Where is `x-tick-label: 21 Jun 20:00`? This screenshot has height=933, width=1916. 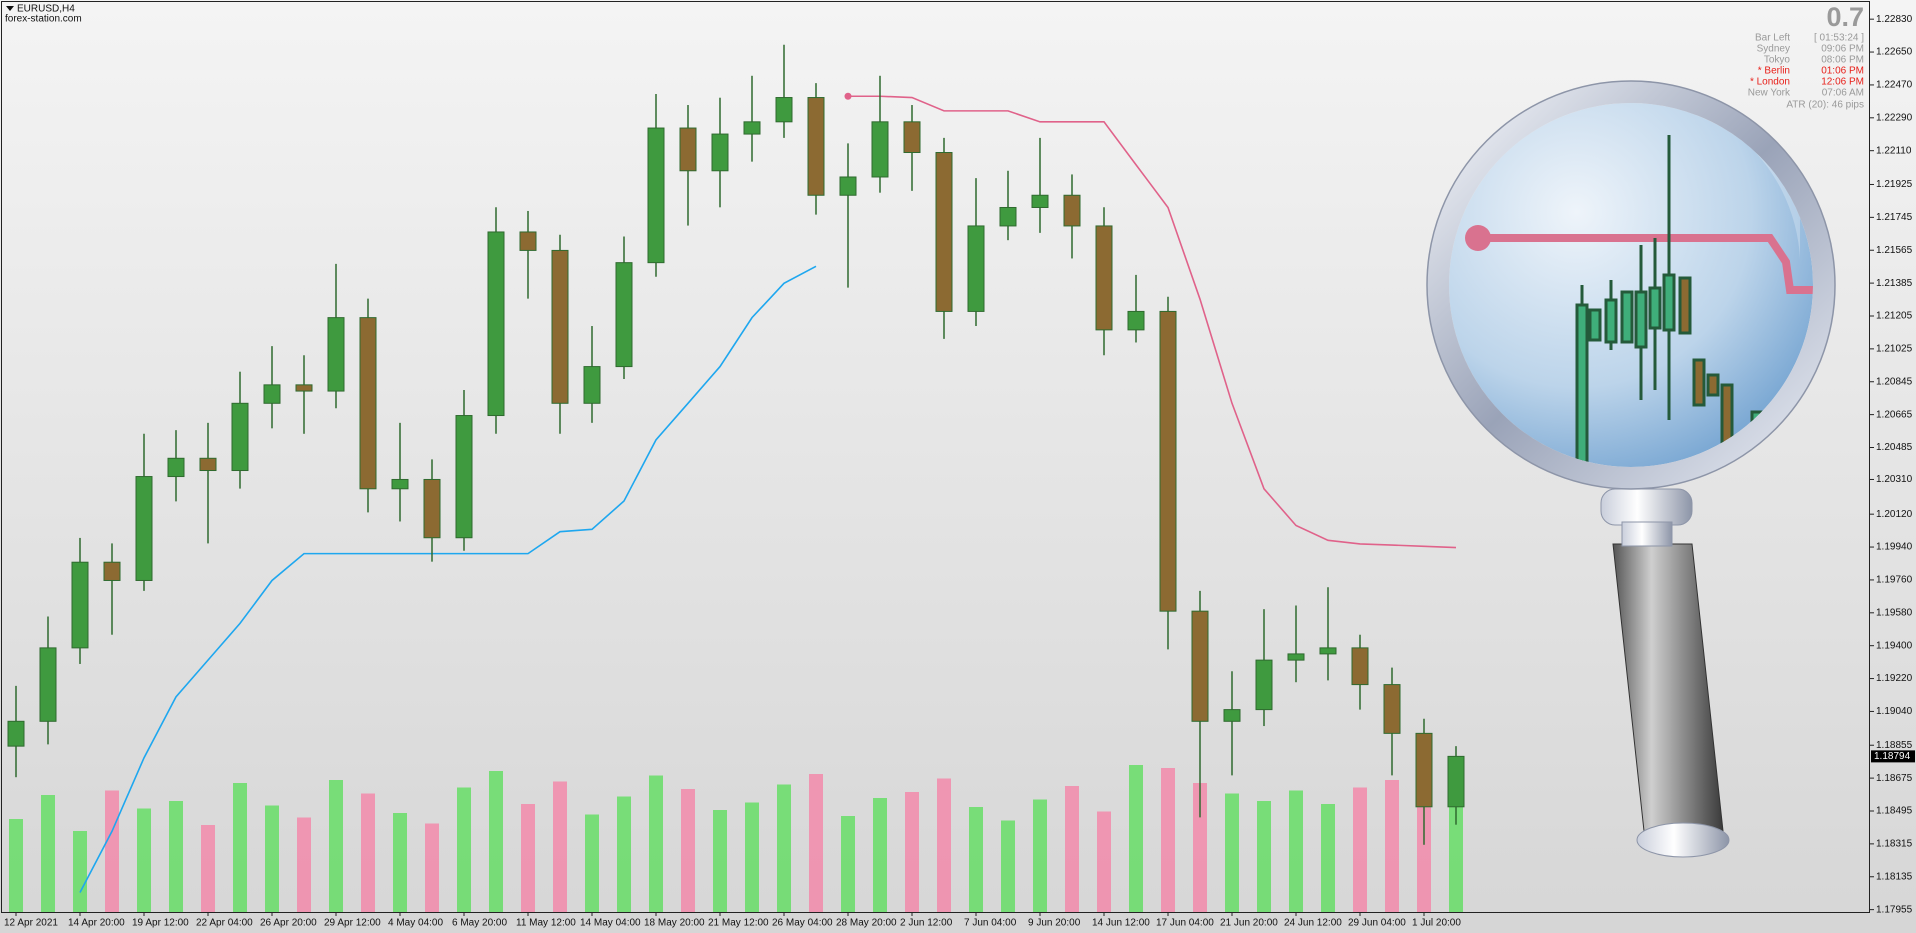 x-tick-label: 21 Jun 20:00 is located at coordinates (1249, 923).